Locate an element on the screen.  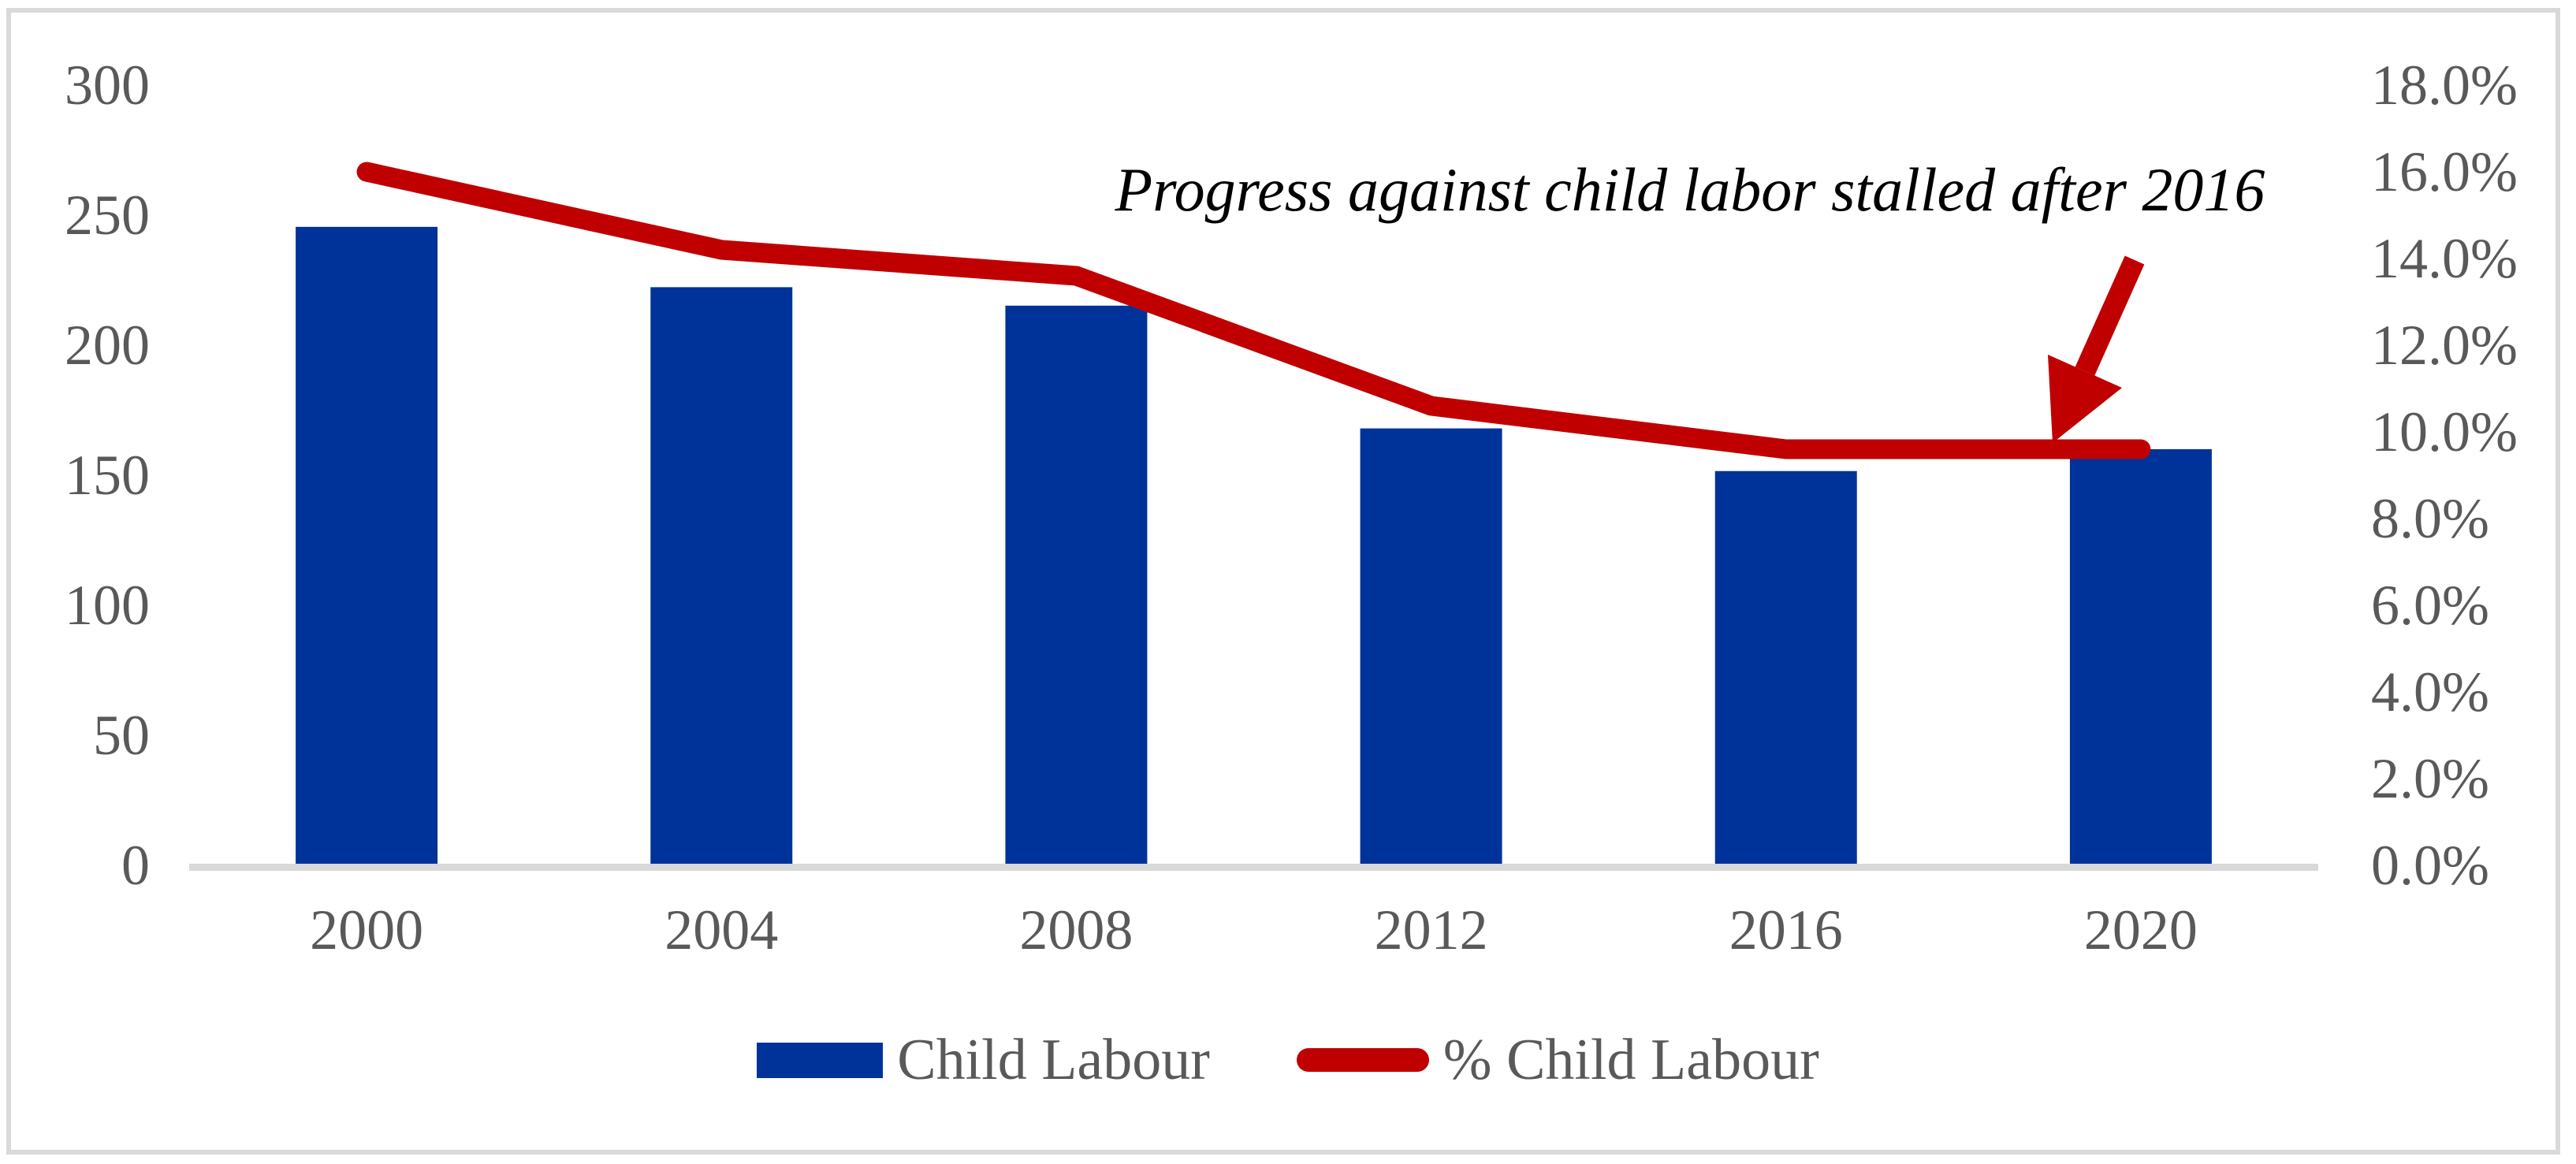
y-axis-tick-label-right: 8.0% is located at coordinates (2430, 518).